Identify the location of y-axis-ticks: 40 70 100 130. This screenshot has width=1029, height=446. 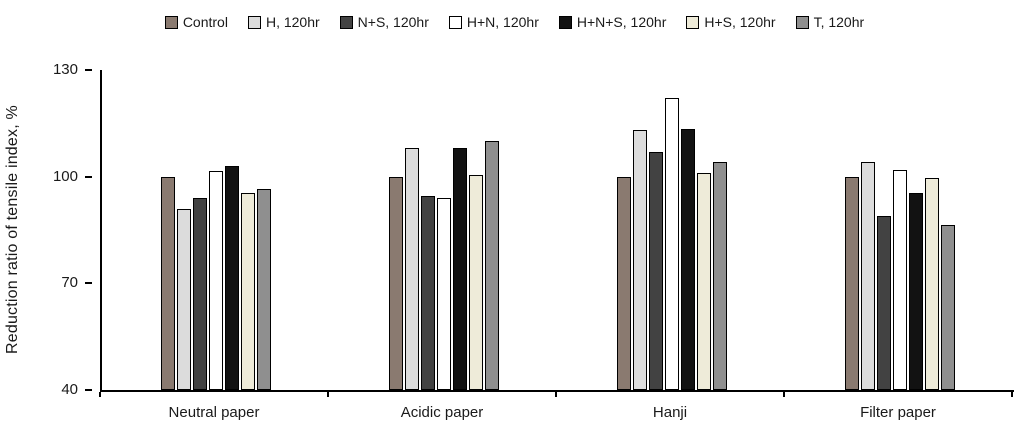
(46, 230).